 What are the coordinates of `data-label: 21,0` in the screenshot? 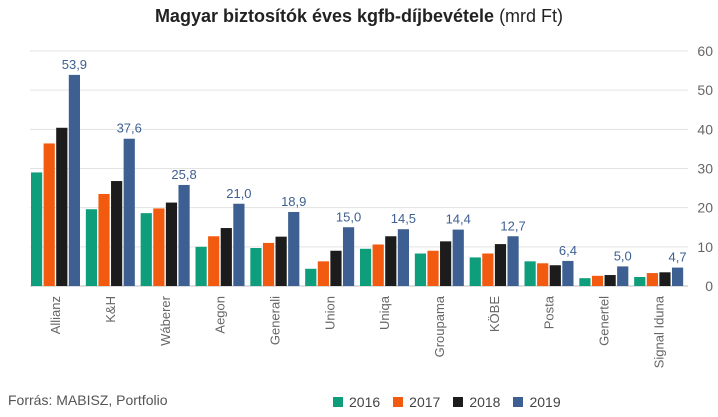 It's located at (238, 193).